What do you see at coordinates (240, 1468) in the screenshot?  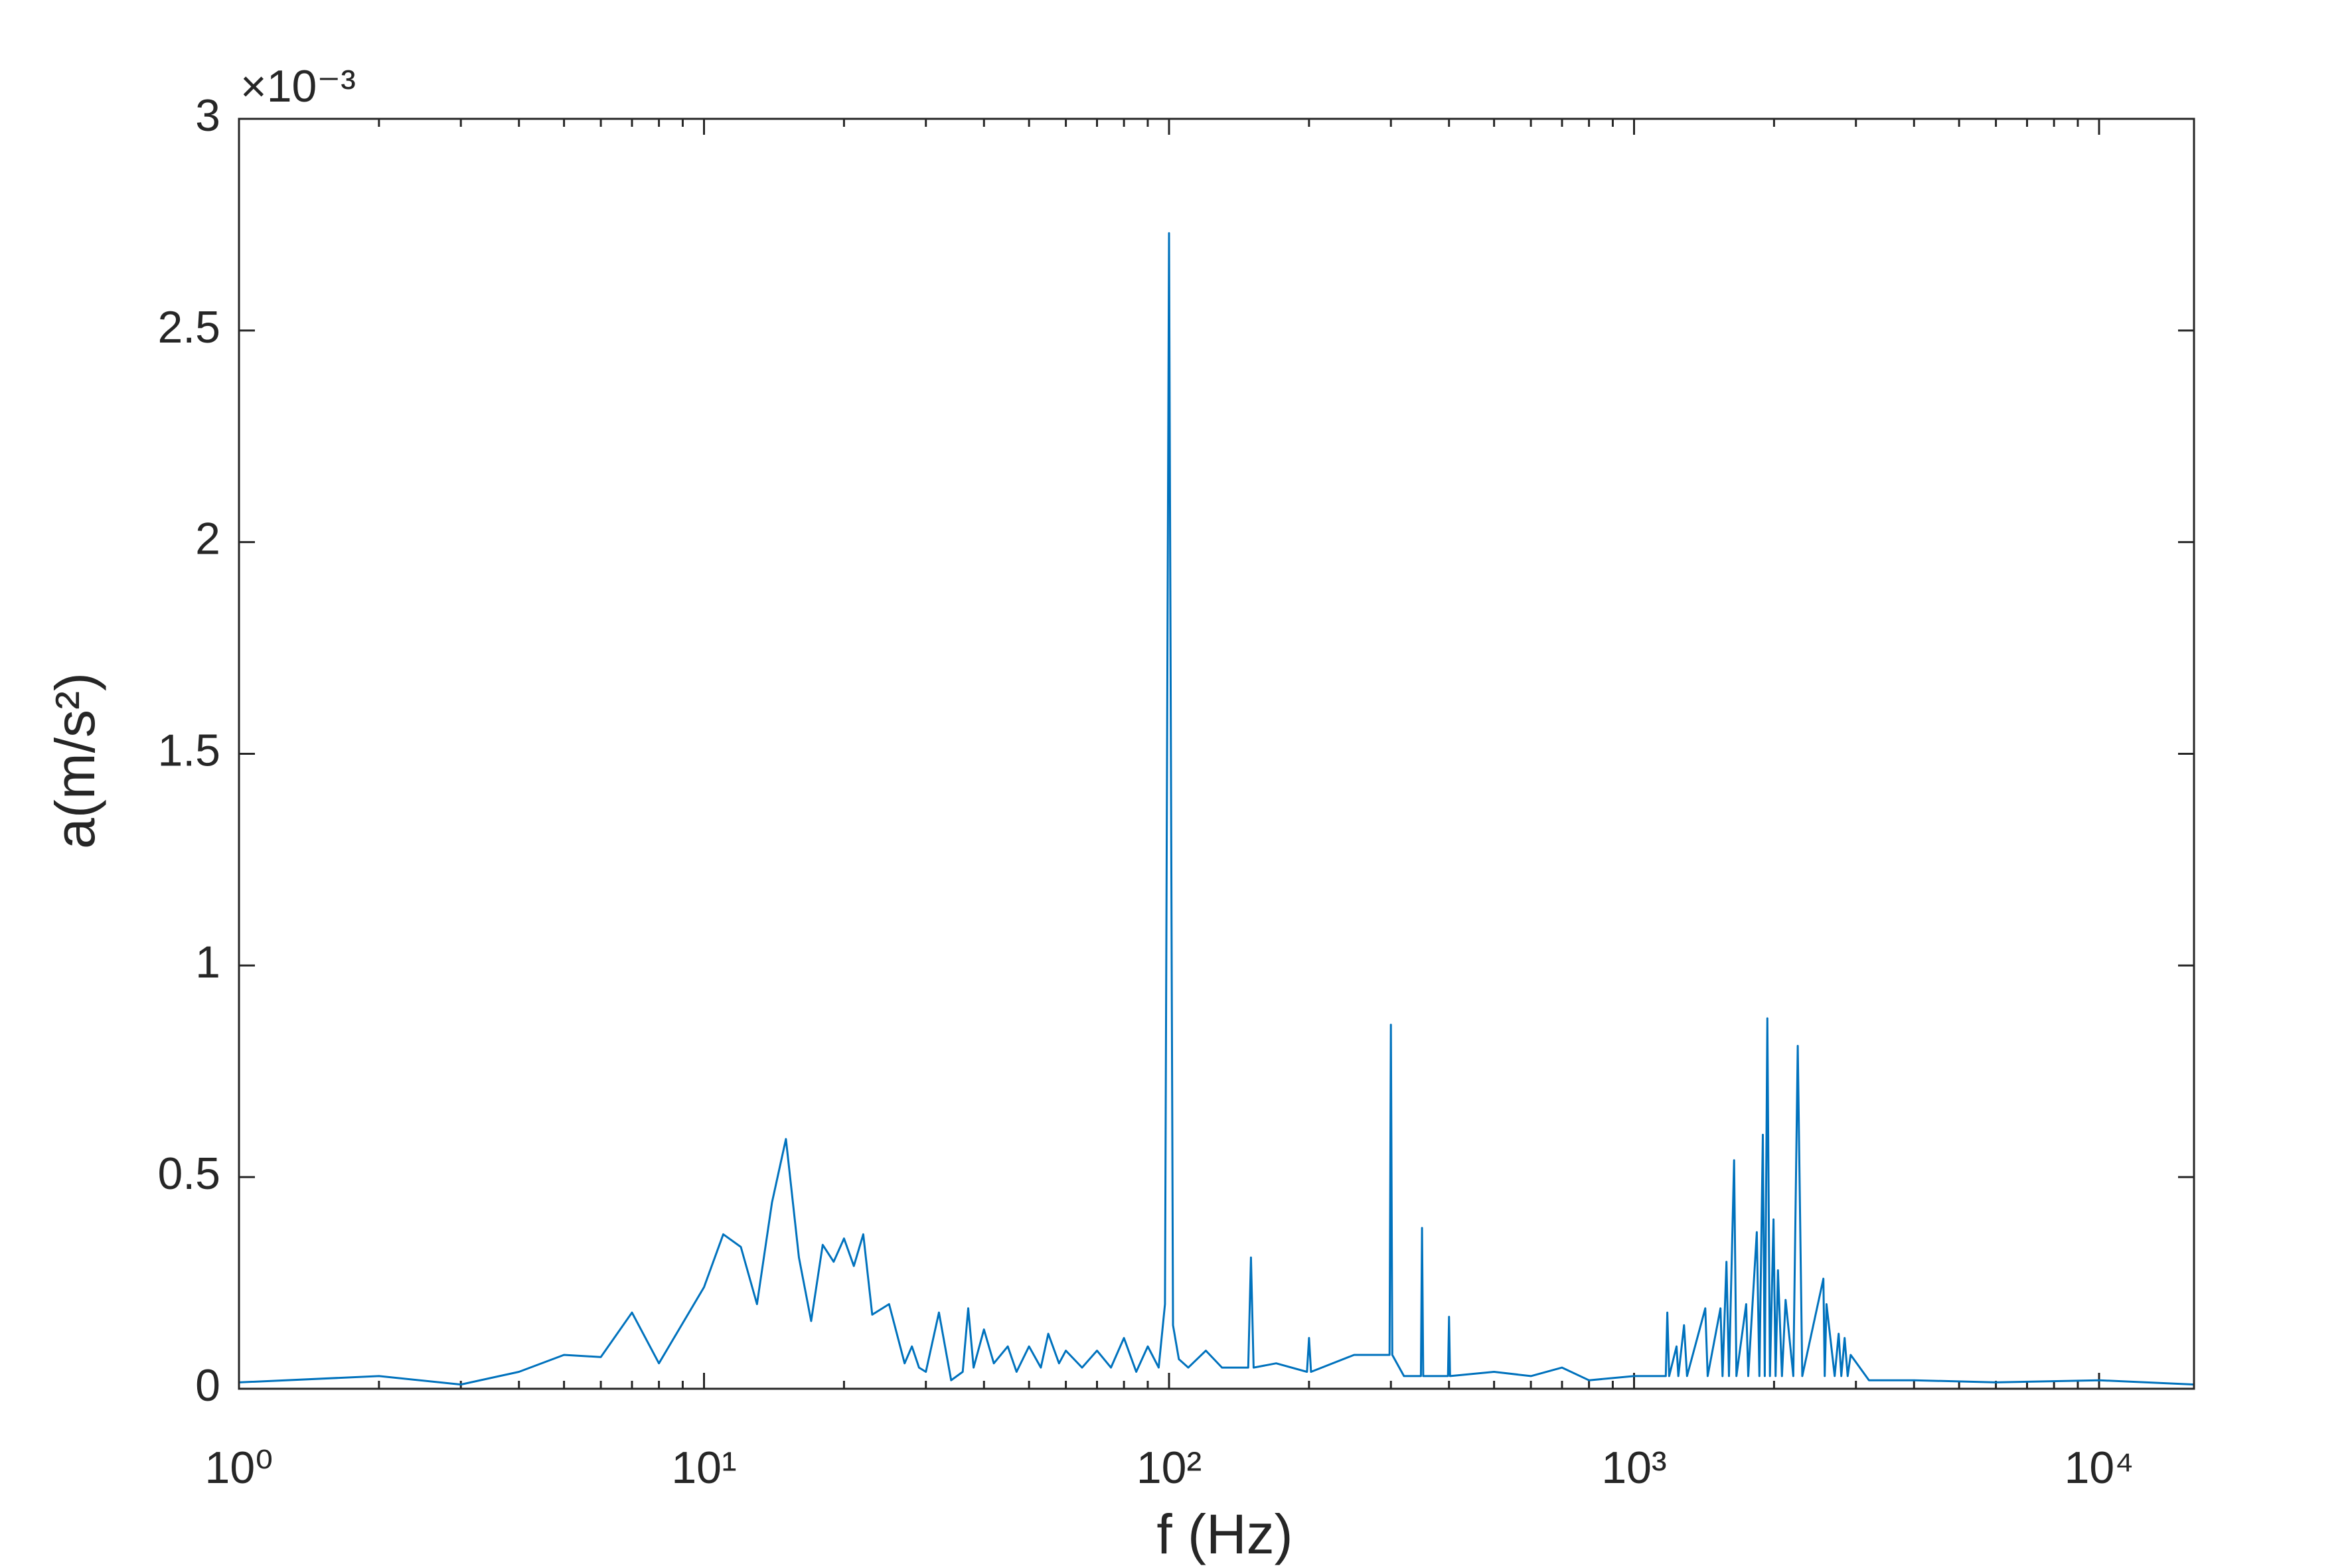 I see `x-tick-label: 10⁰` at bounding box center [240, 1468].